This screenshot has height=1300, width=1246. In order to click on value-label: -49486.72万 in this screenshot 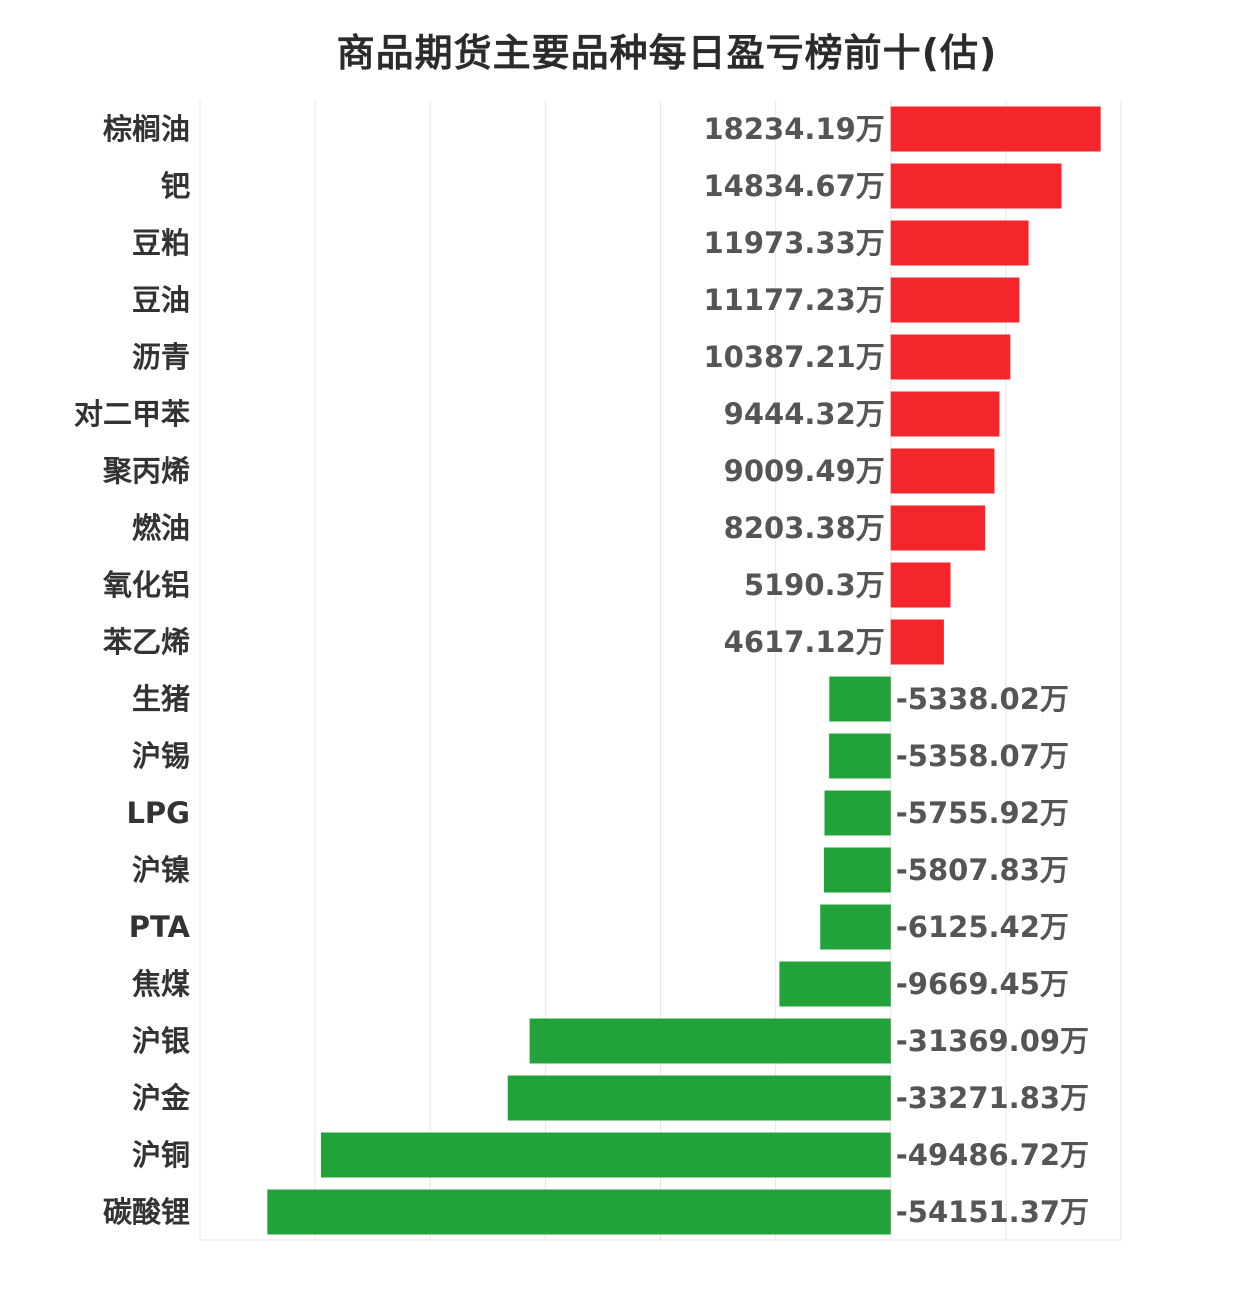, I will do `click(992, 1155)`.